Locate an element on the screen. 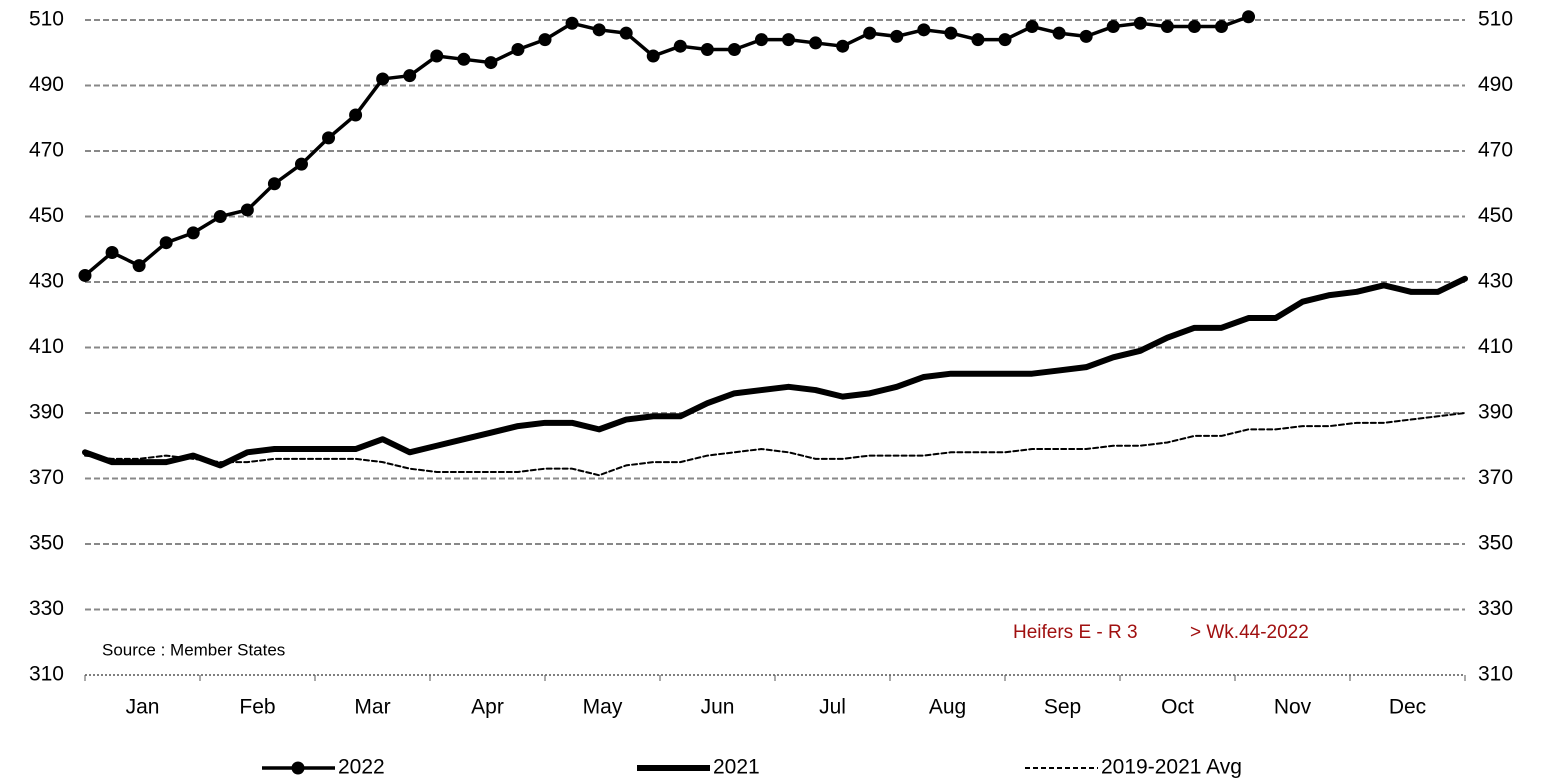 The image size is (1545, 782). y-tick-label: 510 is located at coordinates (46, 19).